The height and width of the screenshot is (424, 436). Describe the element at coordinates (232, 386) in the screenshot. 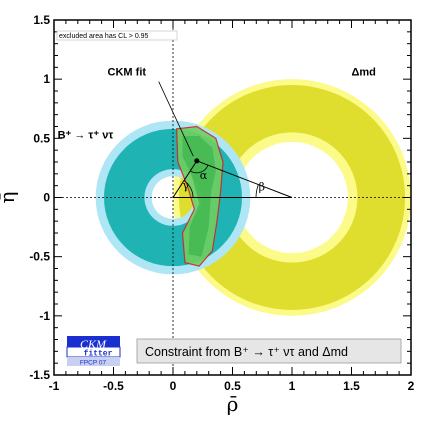

I see `x-tick-label: 0.5` at that location.